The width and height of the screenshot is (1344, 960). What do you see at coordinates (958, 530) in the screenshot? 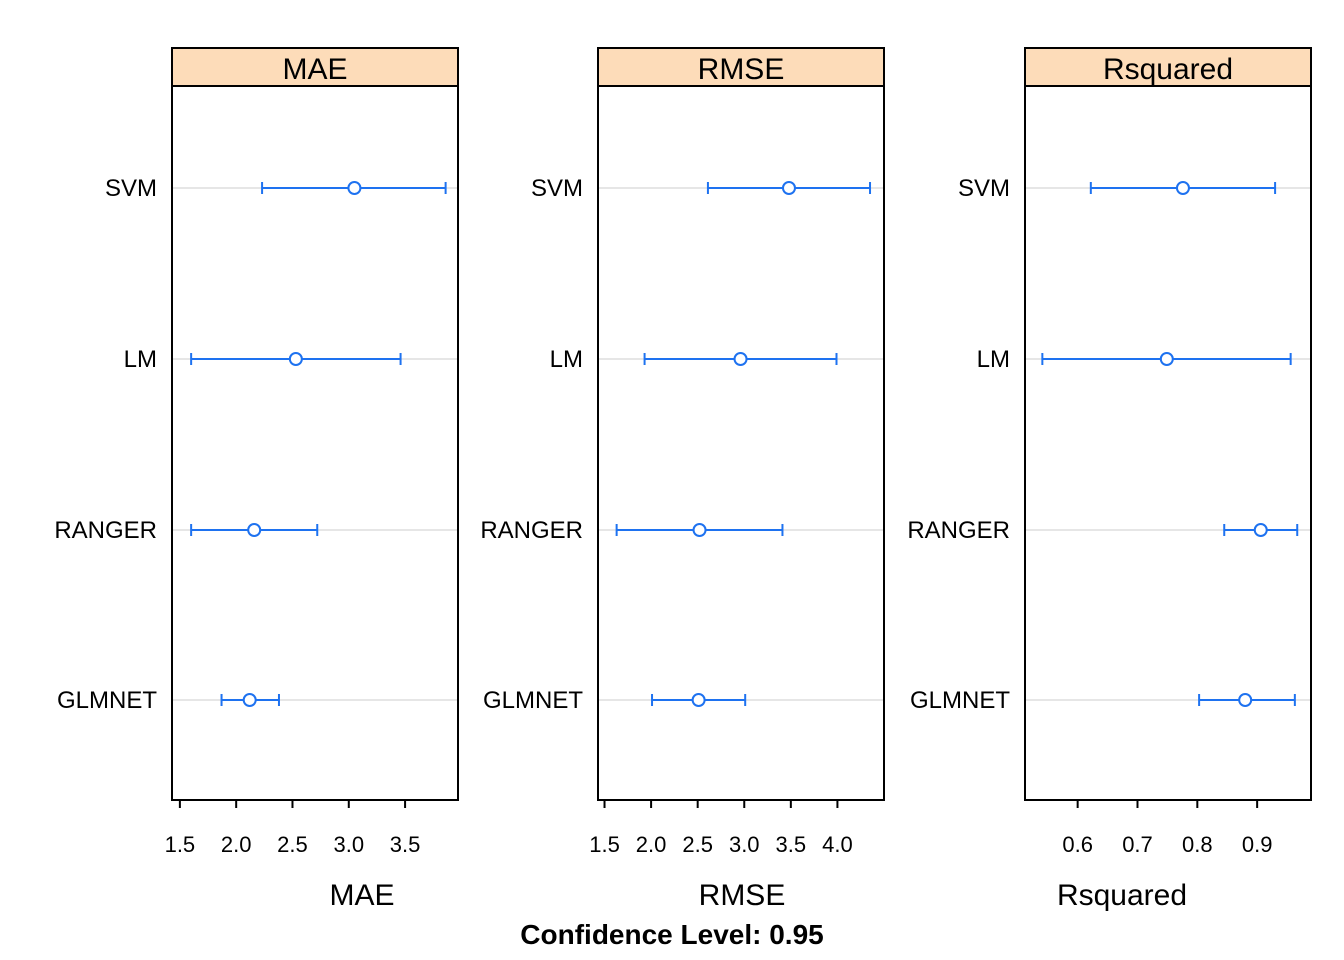
I see `rsquared-label-ranger: RANGER` at bounding box center [958, 530].